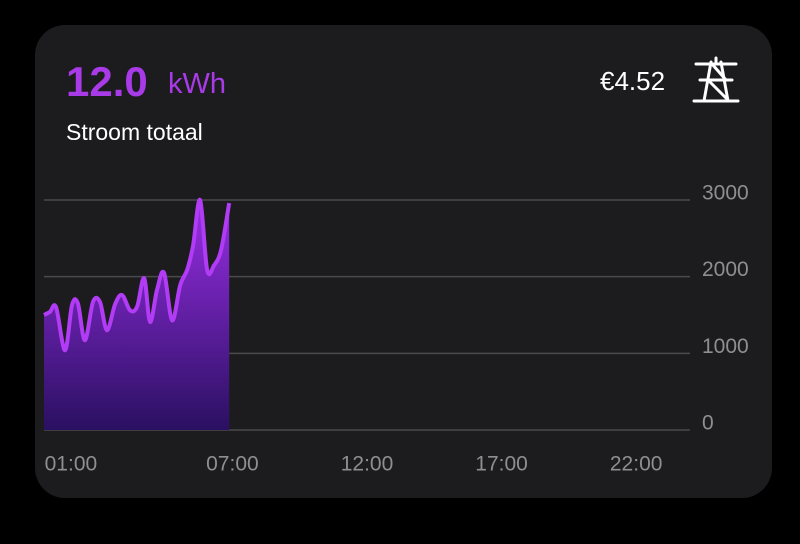 This screenshot has height=544, width=800. I want to click on x-tick-label: 01:00, so click(71, 464).